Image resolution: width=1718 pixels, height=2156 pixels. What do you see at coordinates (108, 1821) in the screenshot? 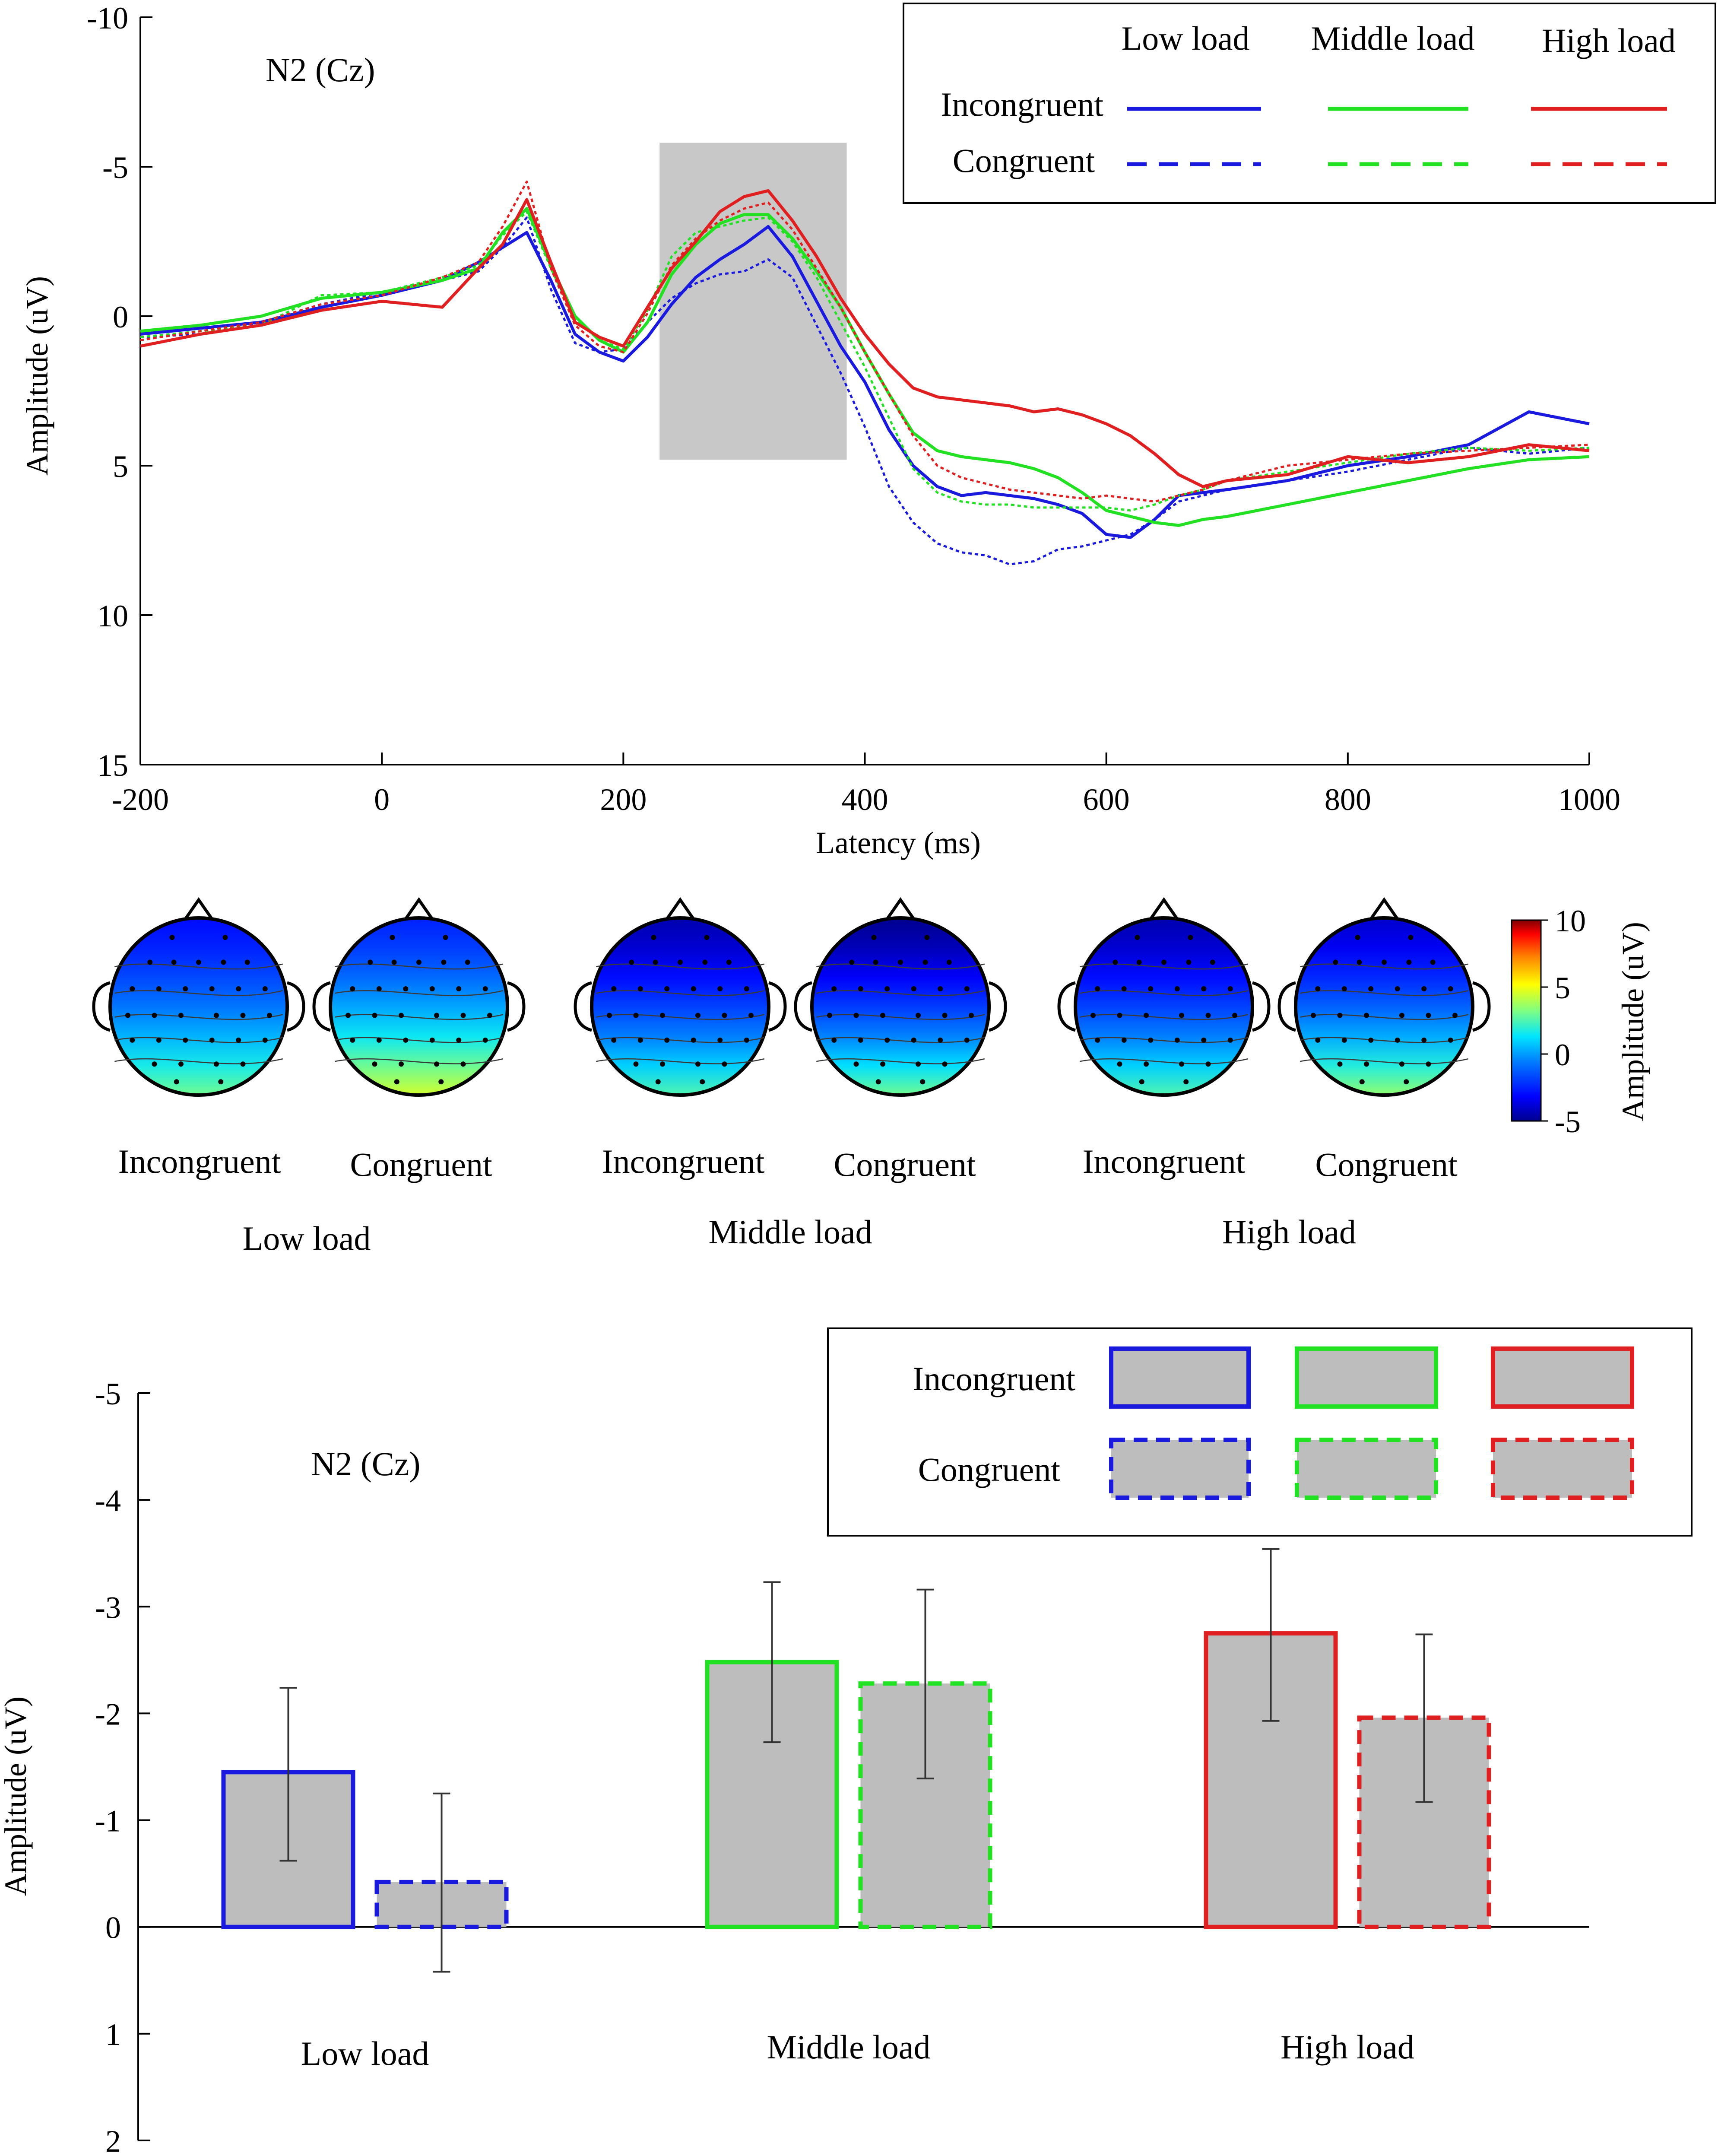
I see `bar-y-tick-label: -1` at bounding box center [108, 1821].